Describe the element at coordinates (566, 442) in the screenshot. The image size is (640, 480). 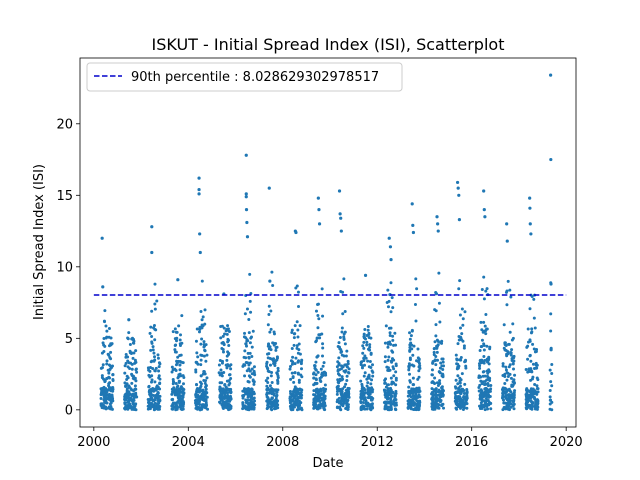
I see `x-tick-label: 2020` at that location.